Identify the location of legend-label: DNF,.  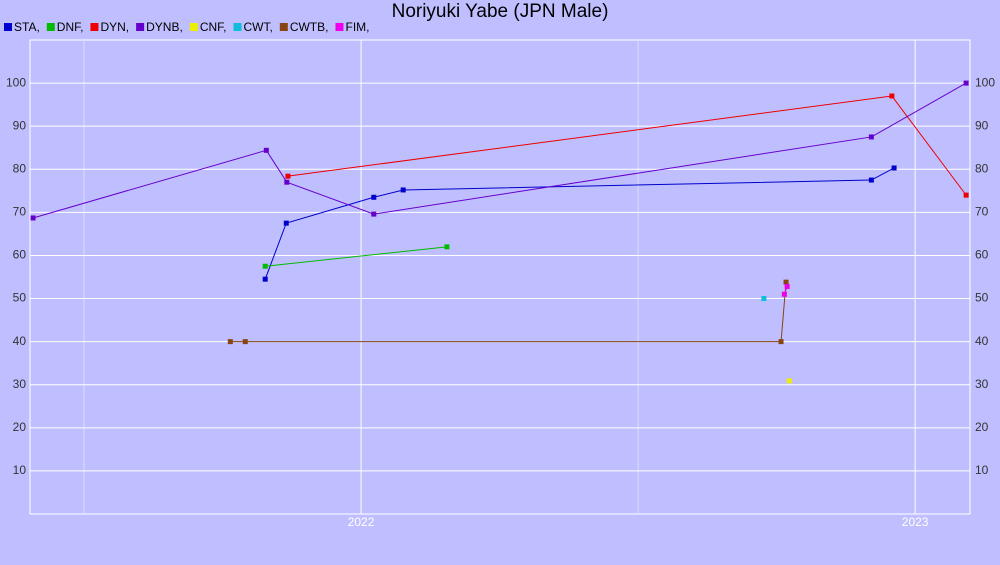
(70, 27).